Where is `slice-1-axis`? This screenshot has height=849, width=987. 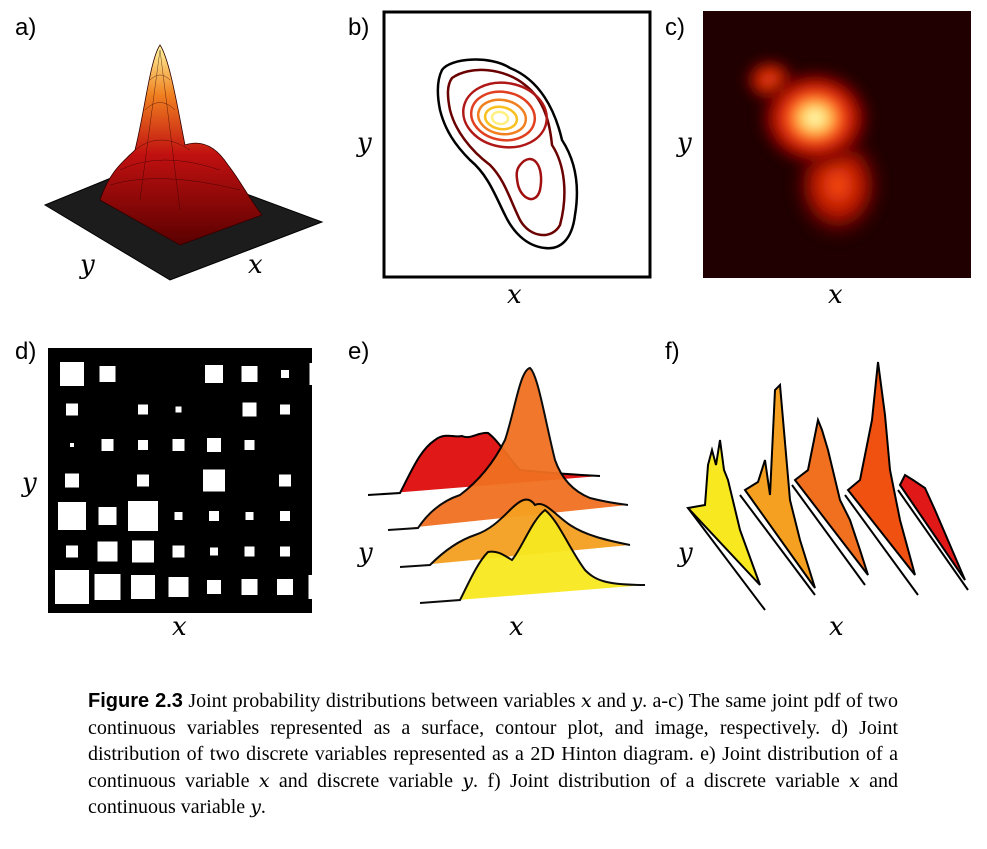
slice-1-axis is located at coordinates (726, 559).